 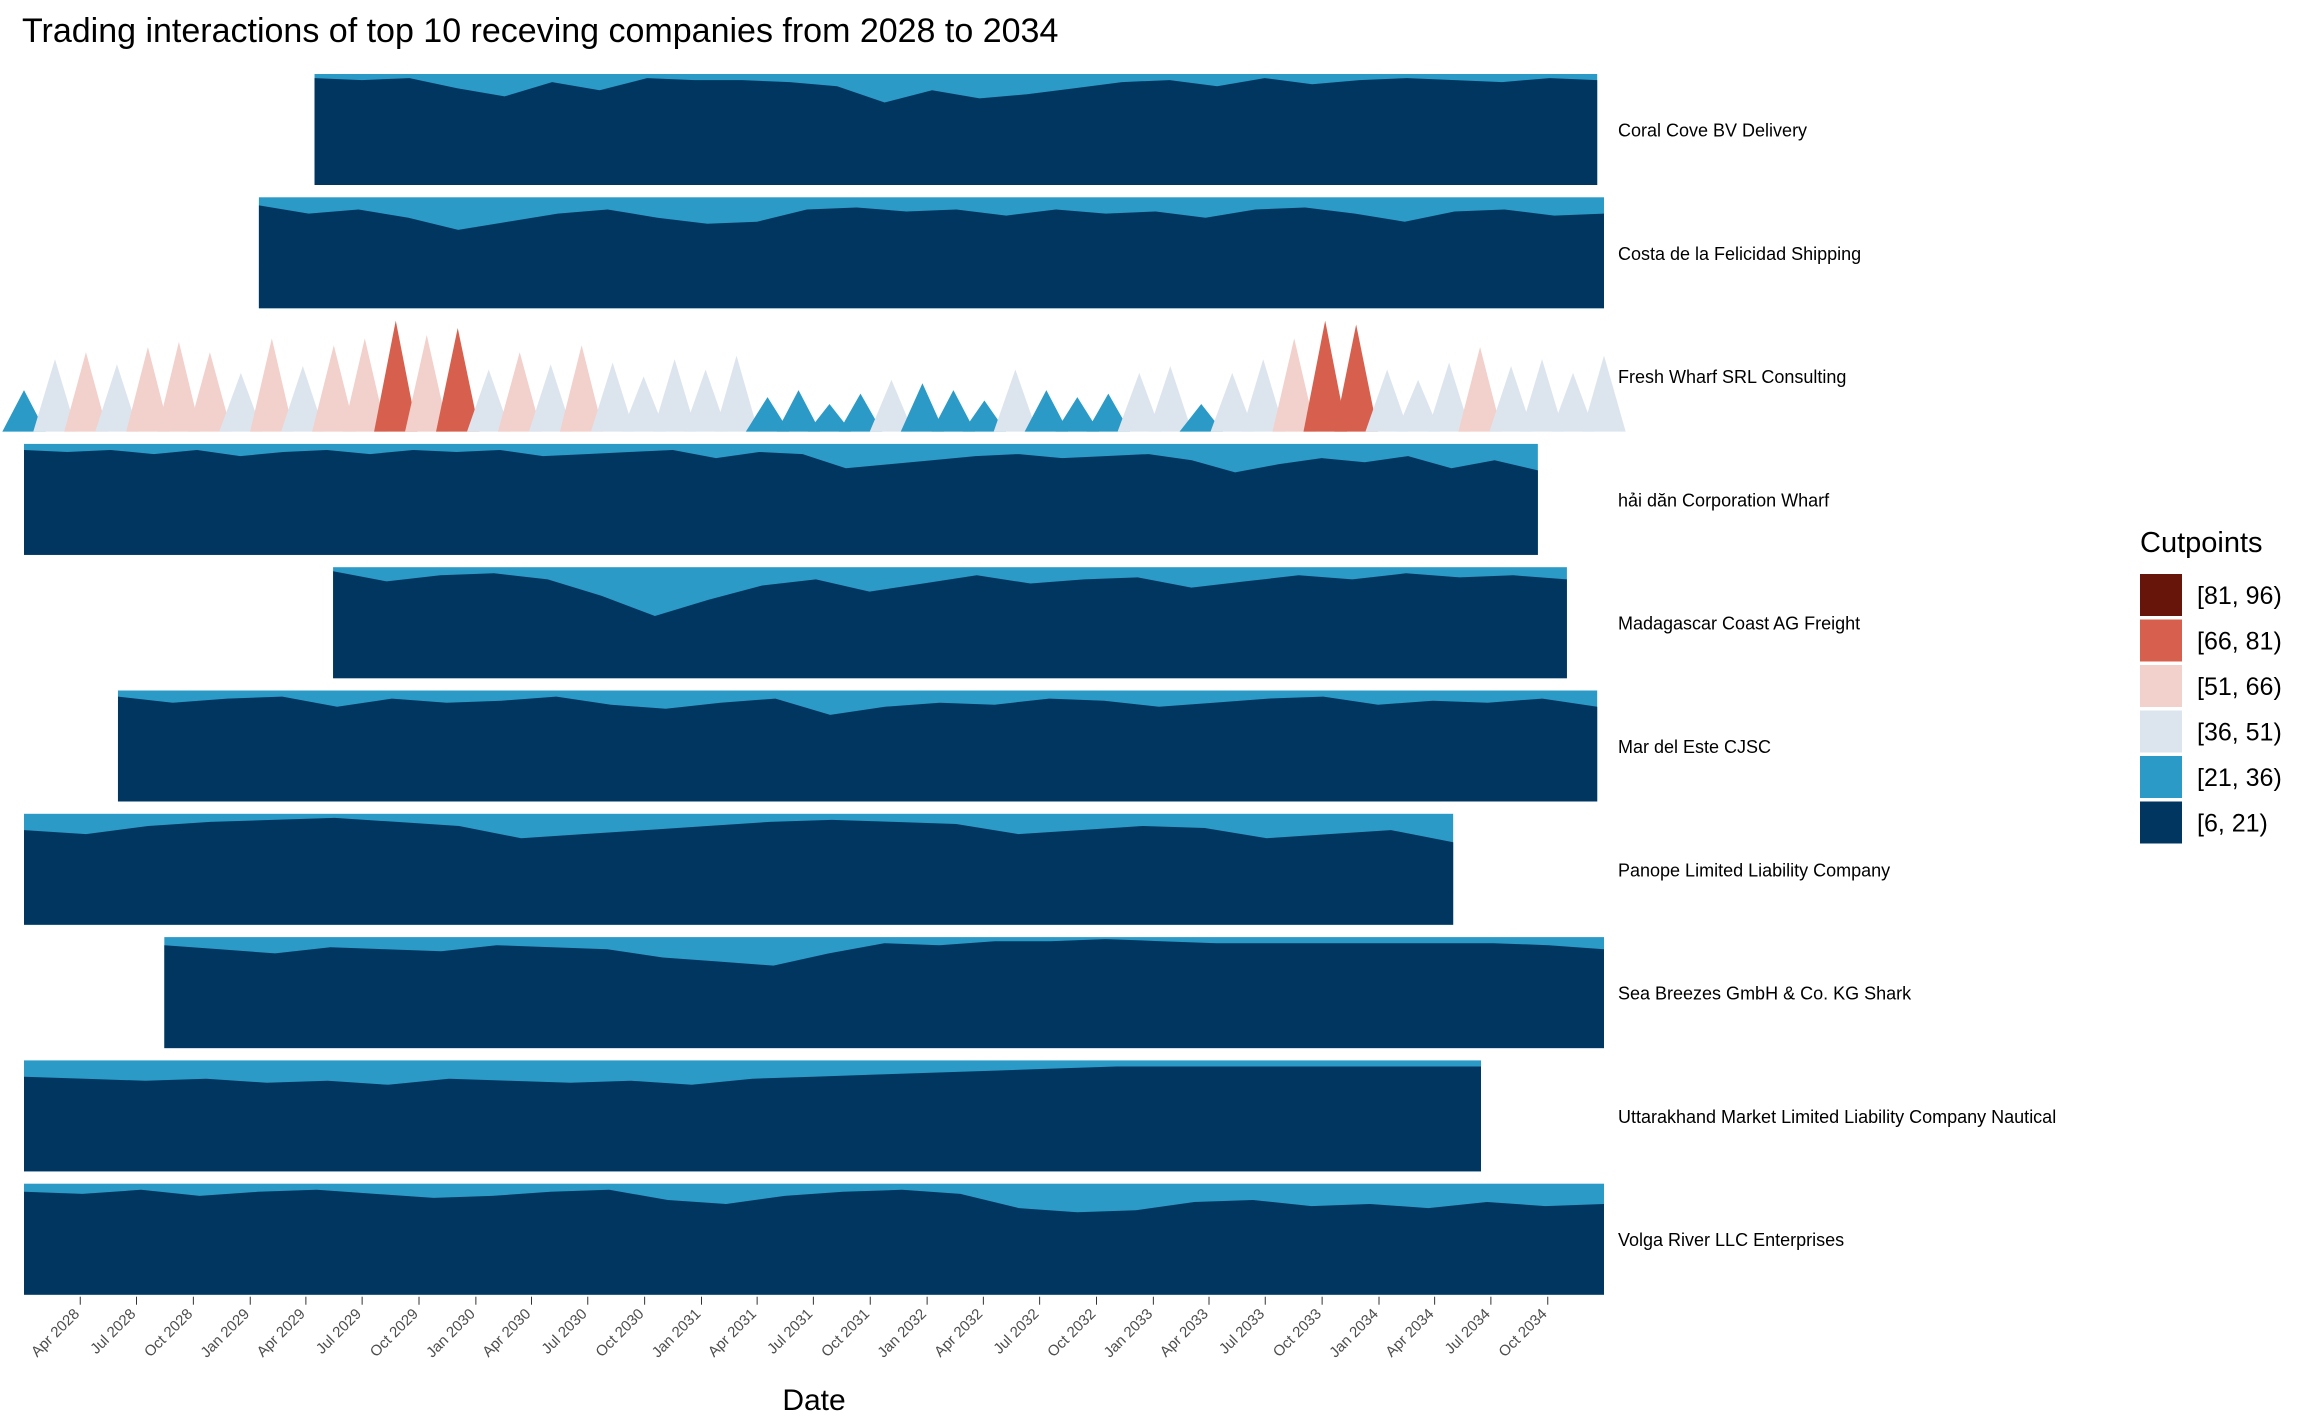 I want to click on x-tick-label: Apr 2034, so click(x=1409, y=1333).